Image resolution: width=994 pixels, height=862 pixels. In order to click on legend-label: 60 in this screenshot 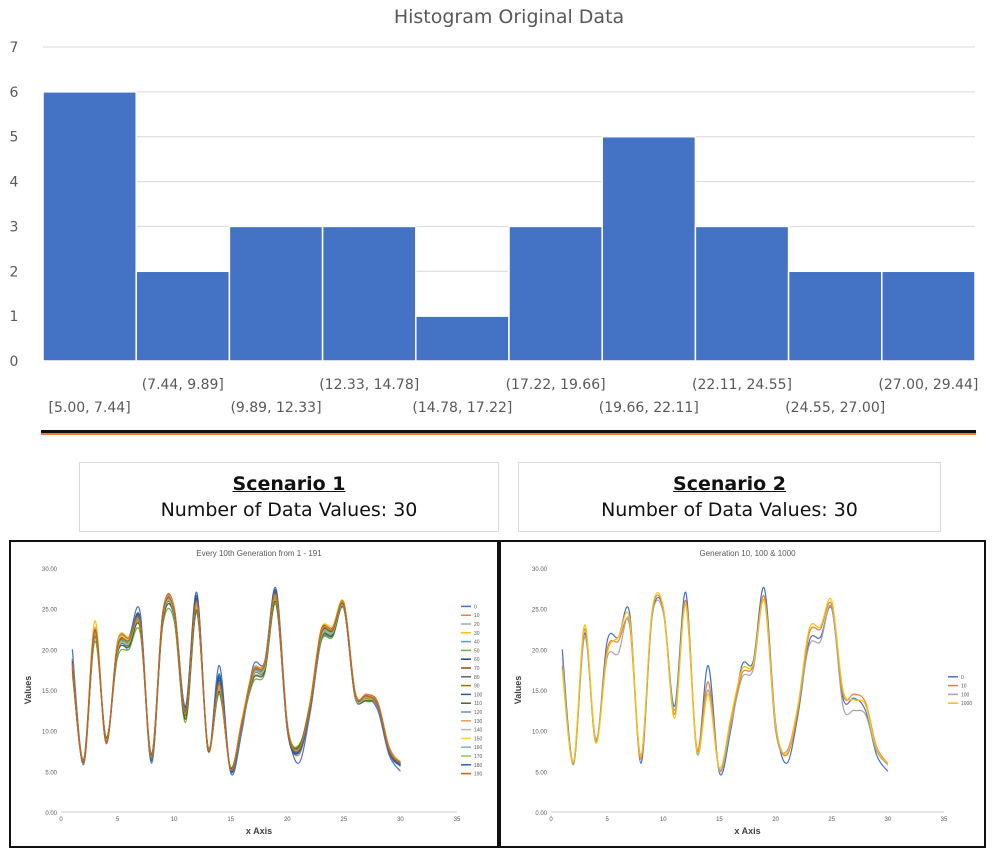, I will do `click(477, 660)`.